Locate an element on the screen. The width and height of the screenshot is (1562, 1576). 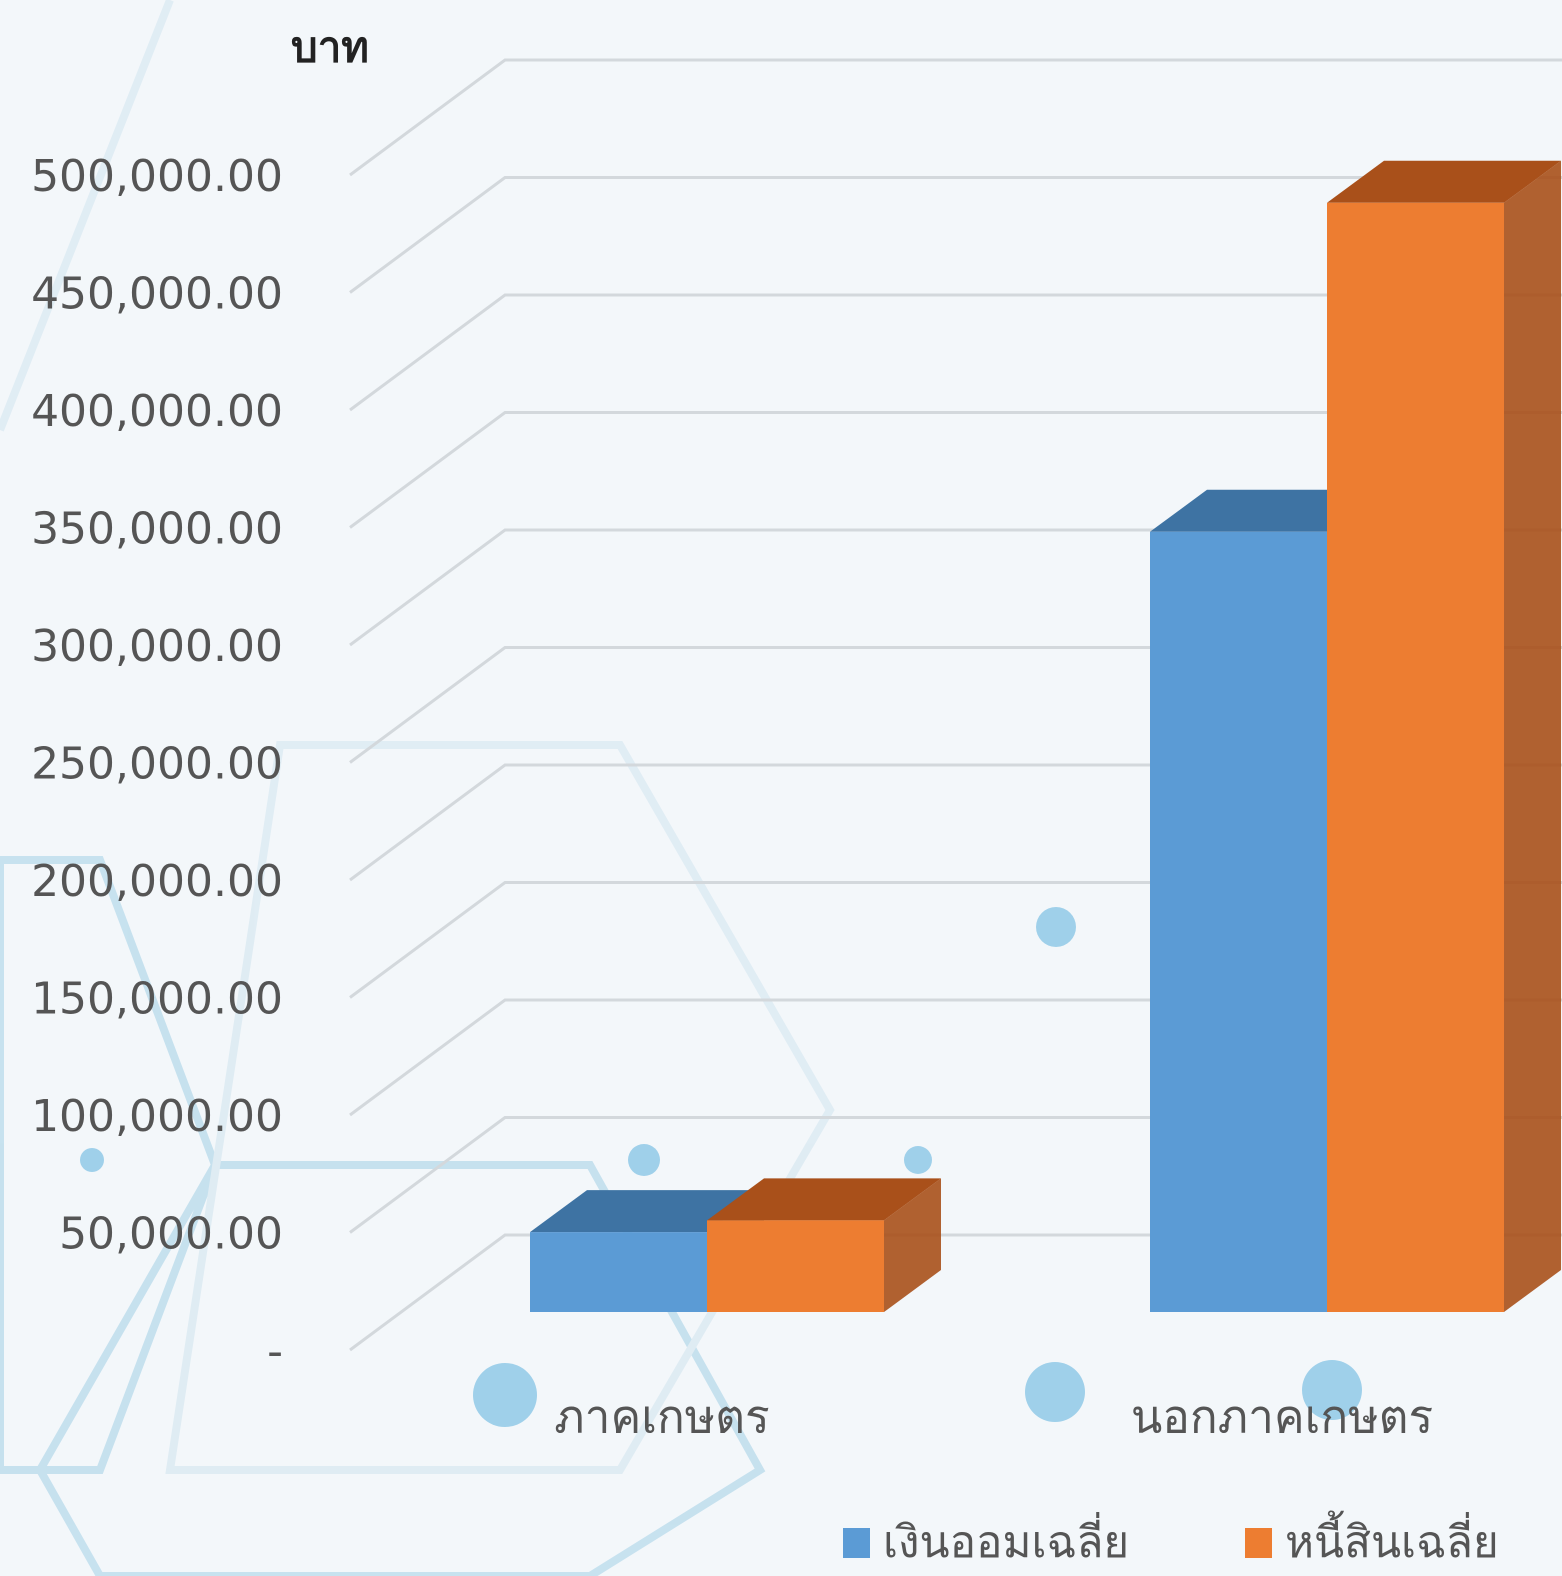
legend-label: หนี้สินเฉลี่ย is located at coordinates (1392, 1539).